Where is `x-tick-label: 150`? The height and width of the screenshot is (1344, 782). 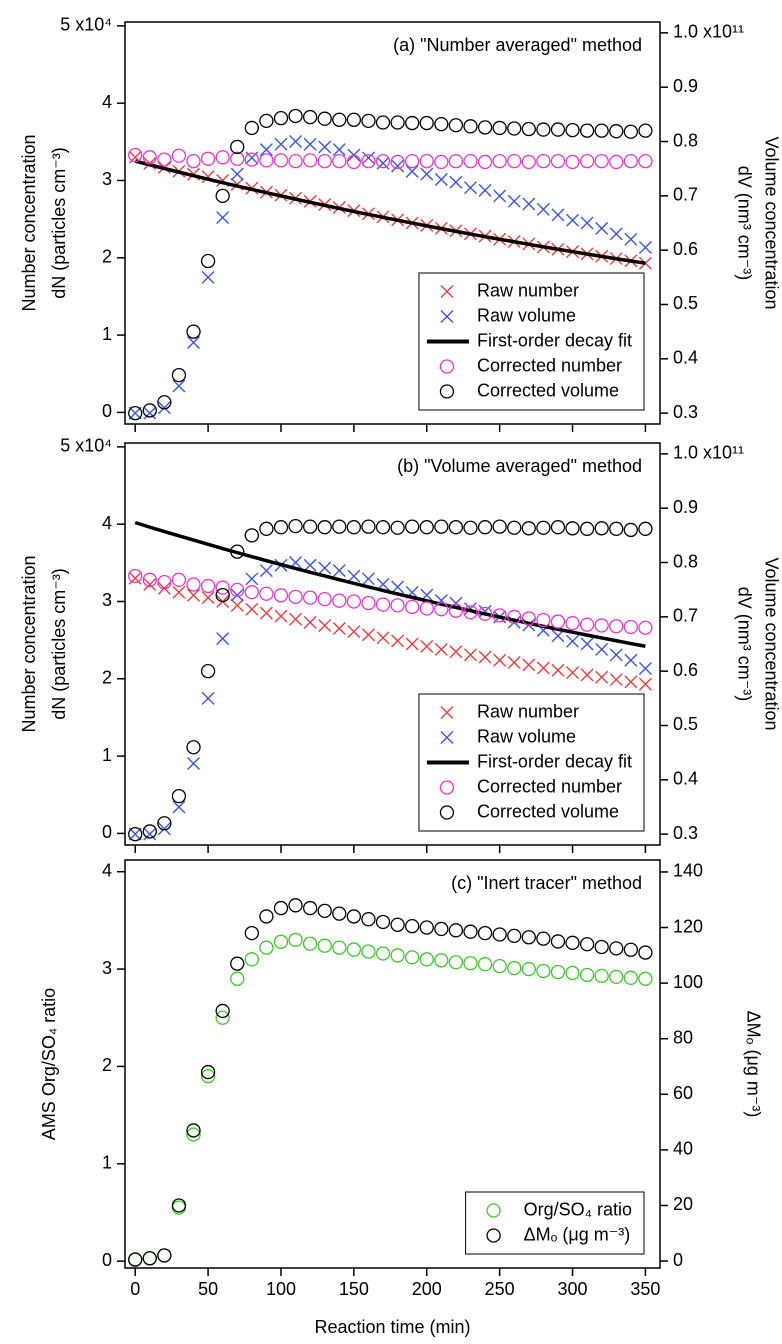 x-tick-label: 150 is located at coordinates (354, 1289).